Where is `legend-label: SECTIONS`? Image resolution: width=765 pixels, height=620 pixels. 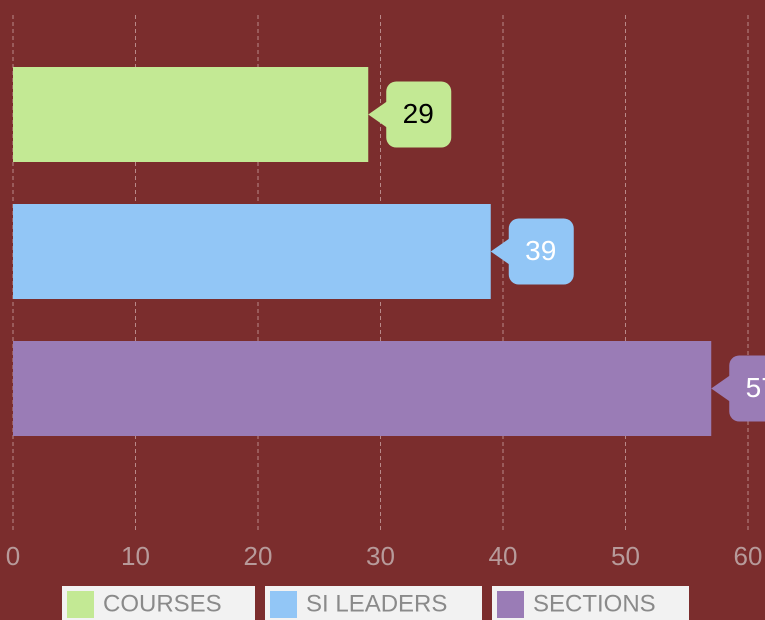 legend-label: SECTIONS is located at coordinates (594, 603).